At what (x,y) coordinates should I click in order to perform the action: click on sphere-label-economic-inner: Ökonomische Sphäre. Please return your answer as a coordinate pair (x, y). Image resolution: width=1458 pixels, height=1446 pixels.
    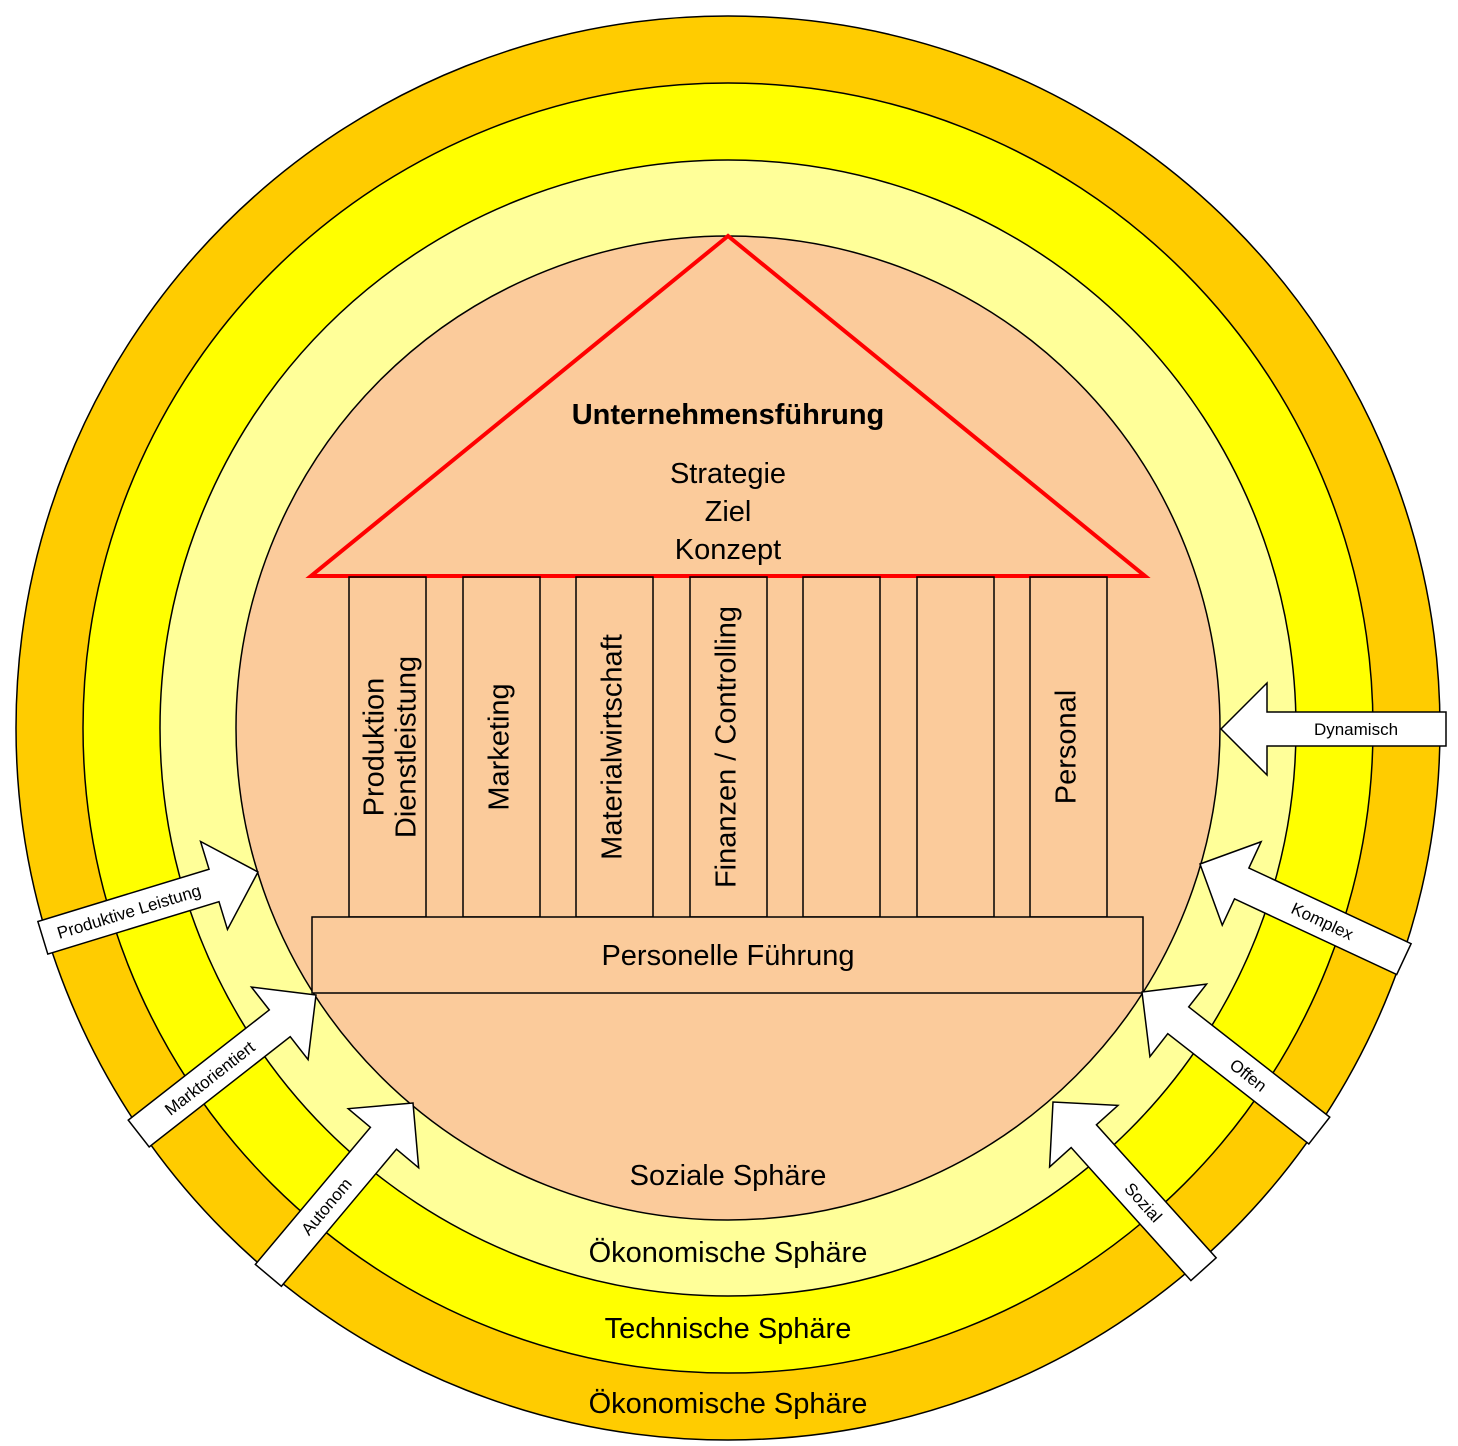
    Looking at the image, I should click on (728, 1253).